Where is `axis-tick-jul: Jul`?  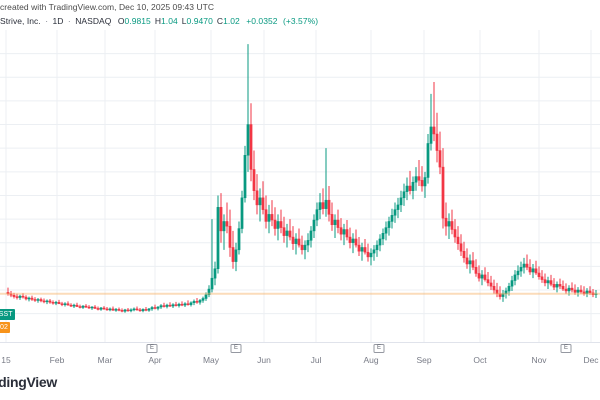 axis-tick-jul: Jul is located at coordinates (316, 360).